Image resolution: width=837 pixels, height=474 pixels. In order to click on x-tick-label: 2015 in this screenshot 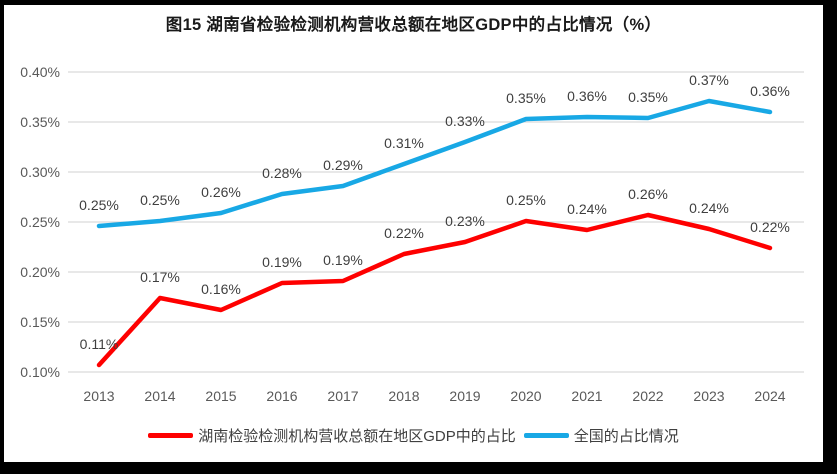, I will do `click(220, 396)`.